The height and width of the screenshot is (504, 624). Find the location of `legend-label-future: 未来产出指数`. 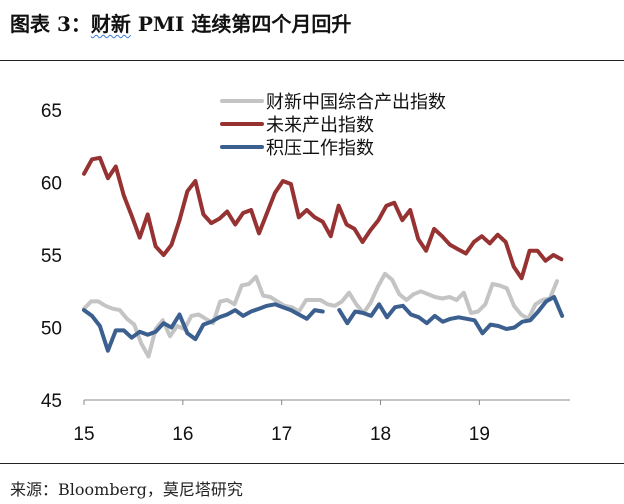

legend-label-future: 未来产出指数 is located at coordinates (320, 125).